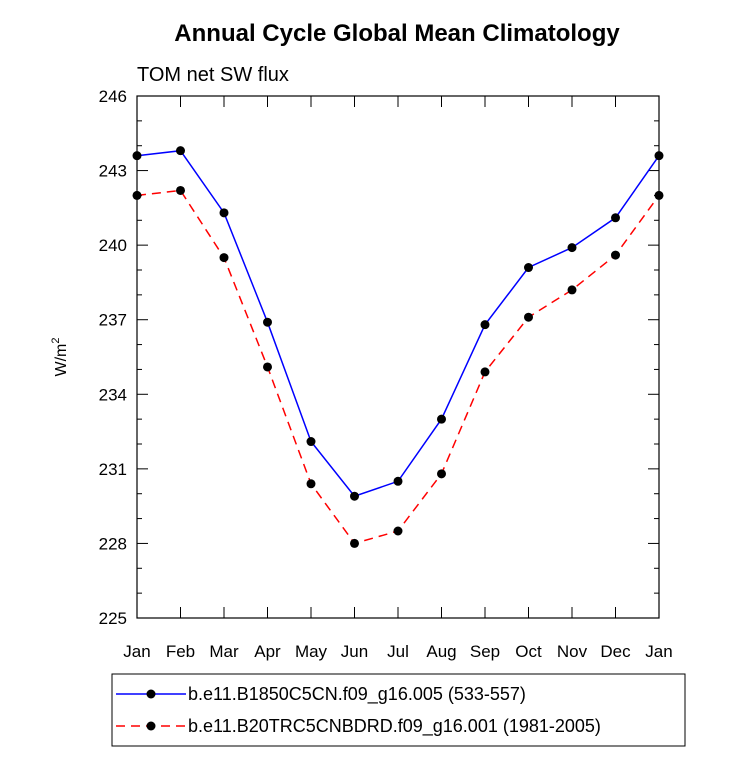  What do you see at coordinates (441, 651) in the screenshot?
I see `x-tick-label: Aug` at bounding box center [441, 651].